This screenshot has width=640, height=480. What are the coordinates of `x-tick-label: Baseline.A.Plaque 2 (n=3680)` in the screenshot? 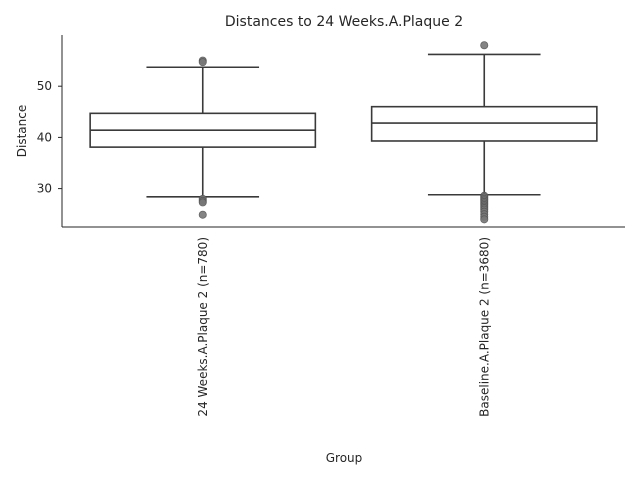 It's located at (484, 327).